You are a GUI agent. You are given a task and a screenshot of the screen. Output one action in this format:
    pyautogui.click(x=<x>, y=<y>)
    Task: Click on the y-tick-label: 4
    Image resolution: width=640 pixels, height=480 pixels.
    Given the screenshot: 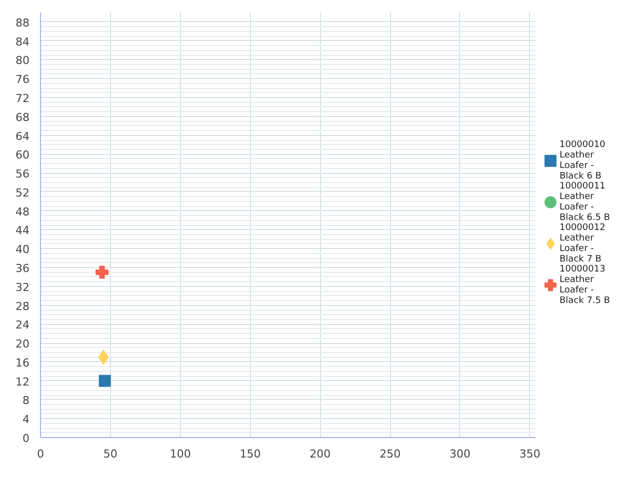 What is the action you would take?
    pyautogui.click(x=26, y=419)
    